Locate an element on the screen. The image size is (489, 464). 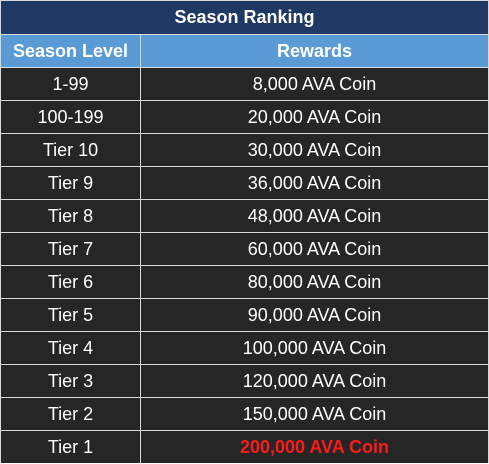
reward-cell: 48,000 AVA Coin is located at coordinates (314, 216).